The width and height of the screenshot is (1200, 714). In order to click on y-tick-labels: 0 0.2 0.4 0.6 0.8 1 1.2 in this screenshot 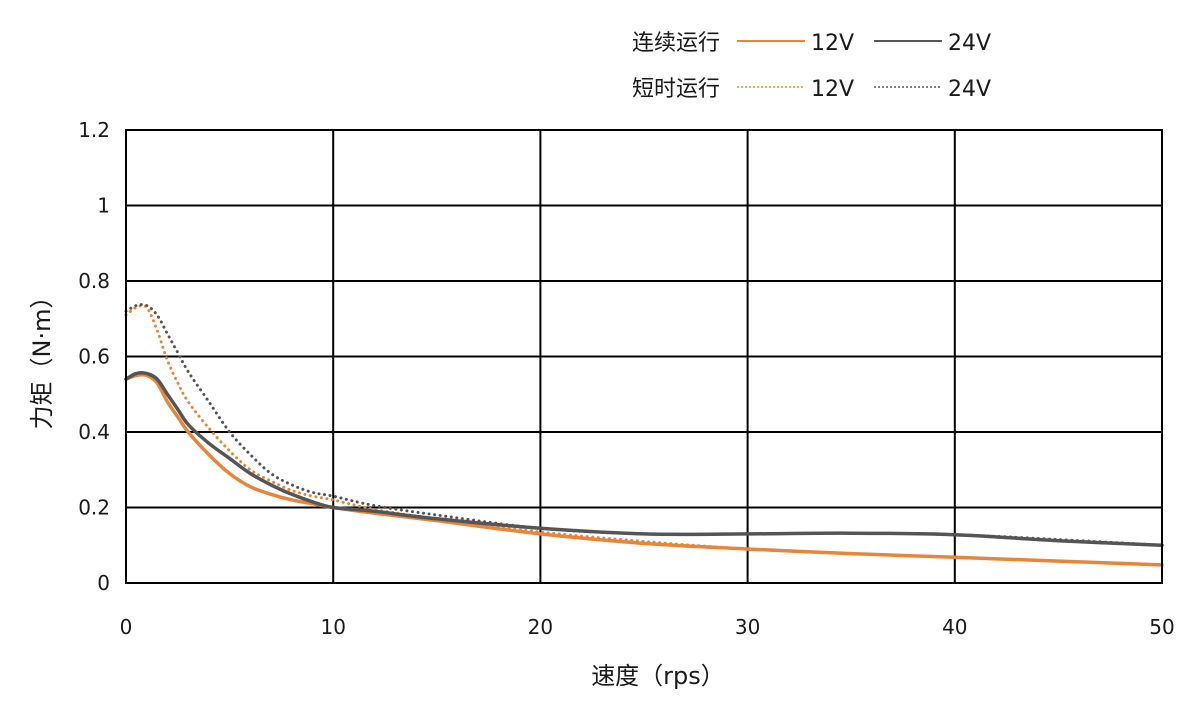, I will do `click(94, 356)`.